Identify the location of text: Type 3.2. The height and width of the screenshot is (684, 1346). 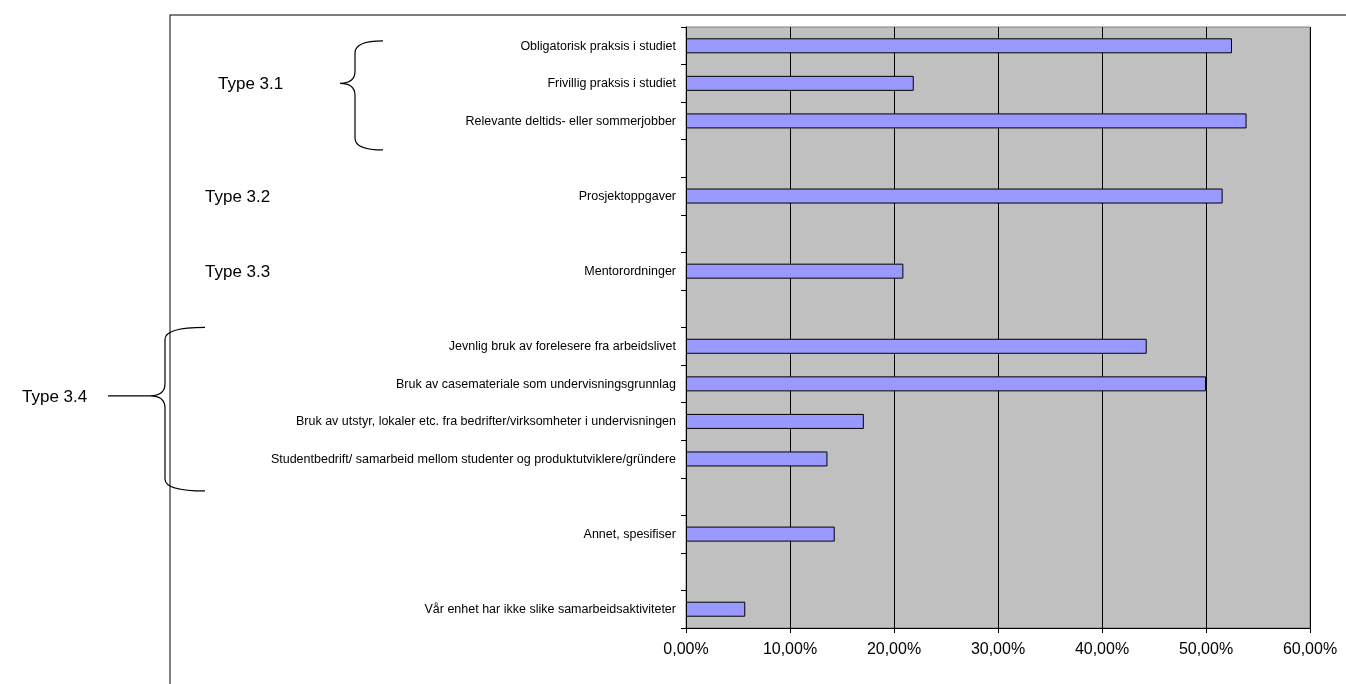
(238, 197).